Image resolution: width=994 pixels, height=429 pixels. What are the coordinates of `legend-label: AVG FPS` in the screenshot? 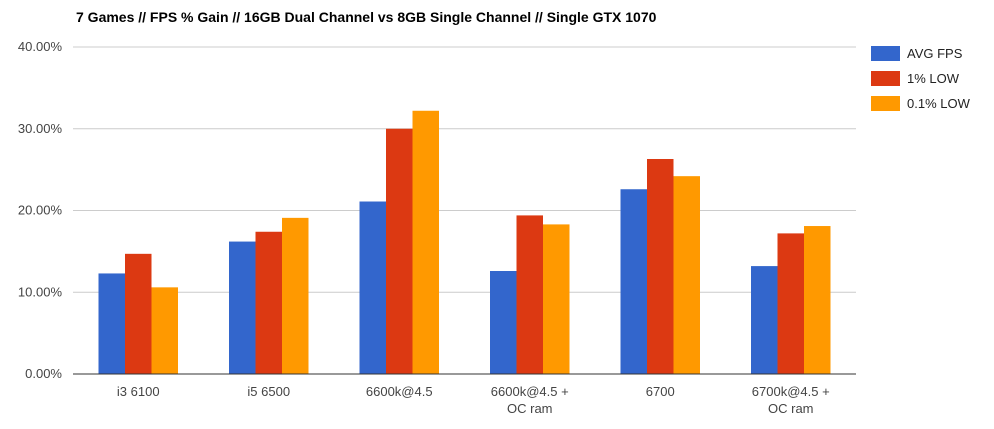 It's located at (935, 53).